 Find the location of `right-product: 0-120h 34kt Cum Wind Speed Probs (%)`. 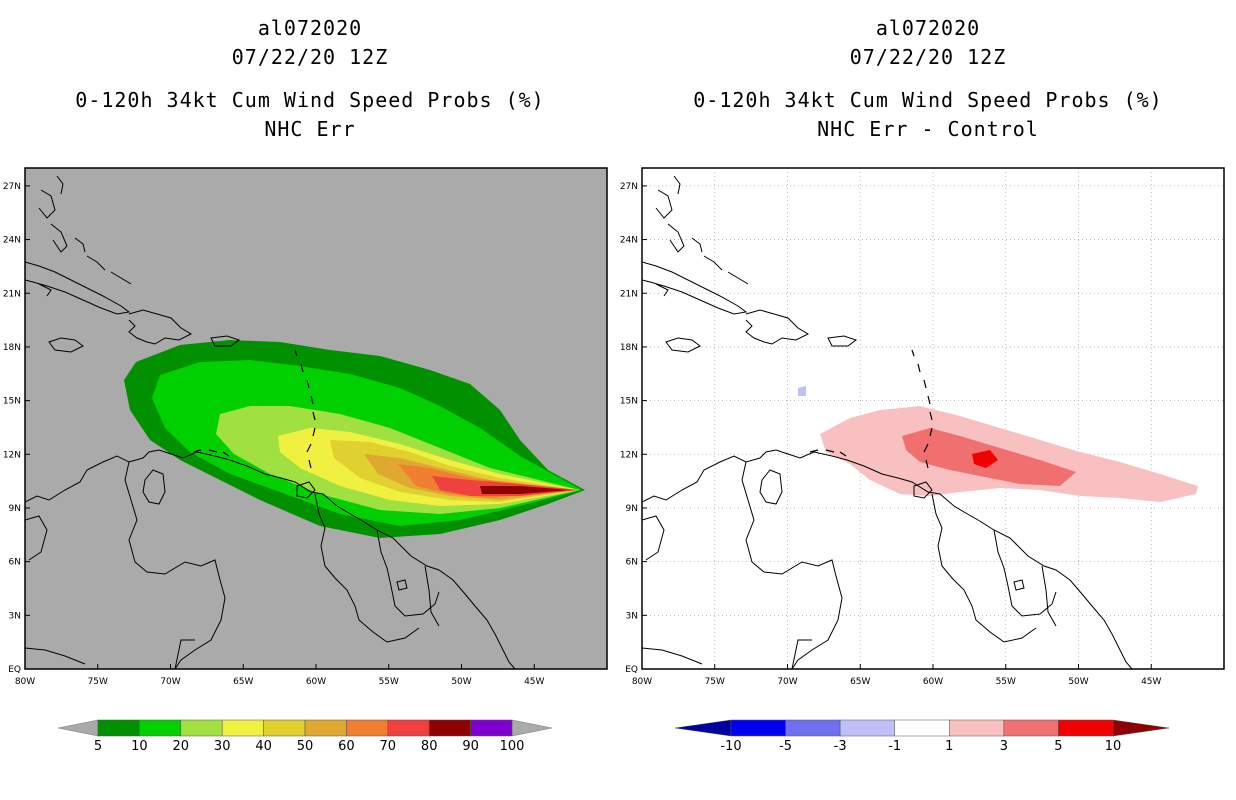

right-product: 0-120h 34kt Cum Wind Speed Probs (%) is located at coordinates (928, 100).